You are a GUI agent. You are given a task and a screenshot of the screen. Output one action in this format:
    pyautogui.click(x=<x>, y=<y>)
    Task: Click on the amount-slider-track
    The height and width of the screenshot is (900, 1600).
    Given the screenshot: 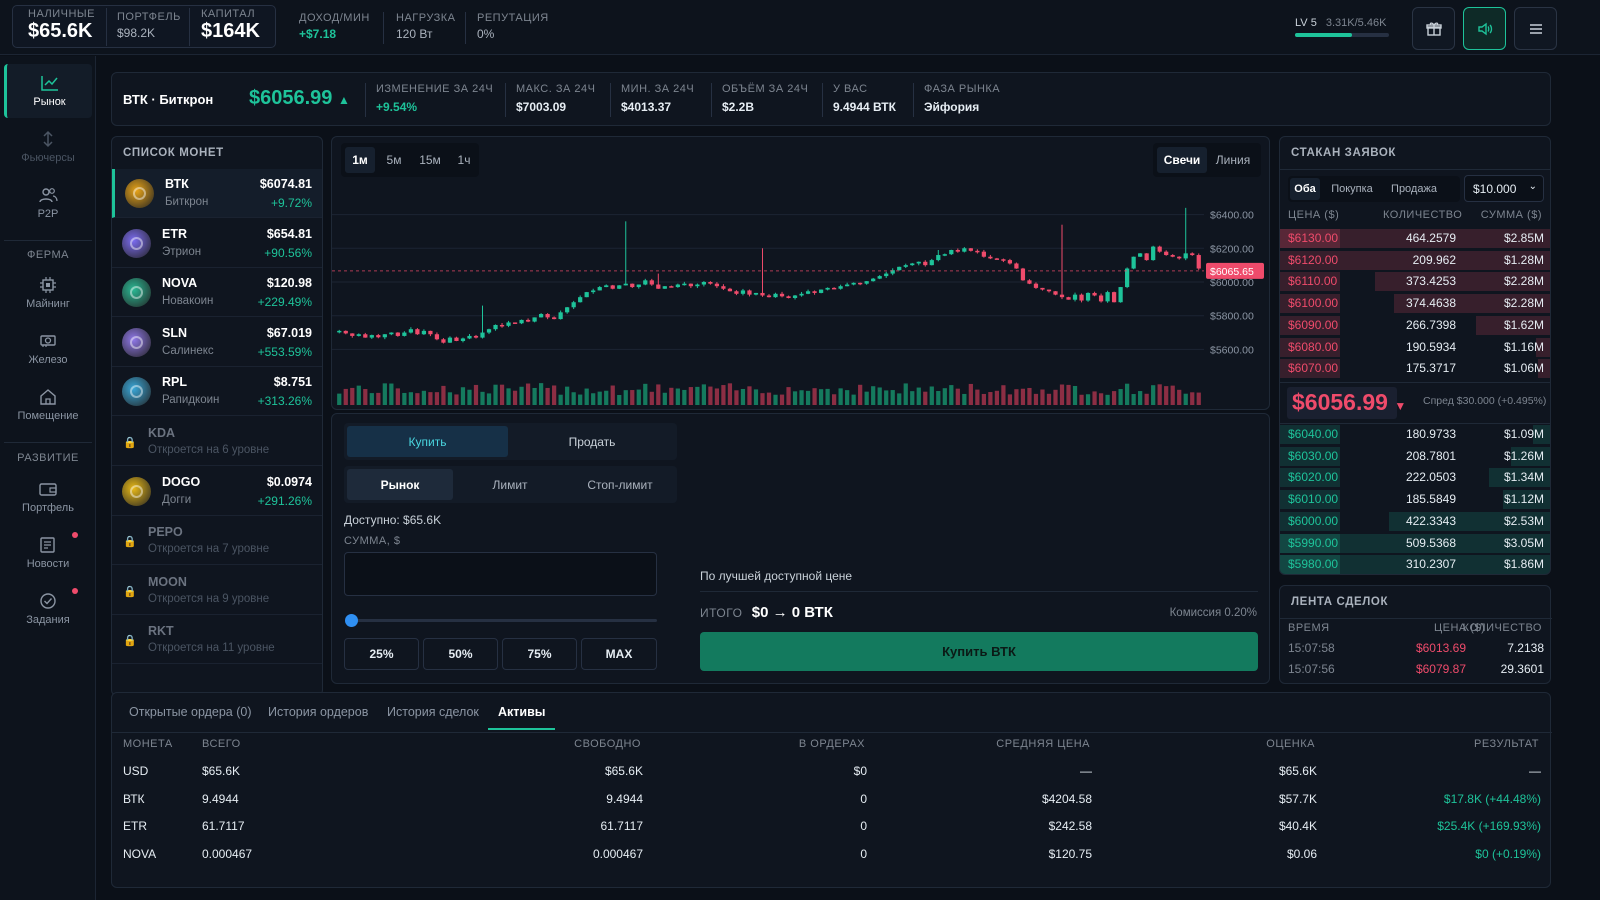 What is the action you would take?
    pyautogui.click(x=503, y=620)
    